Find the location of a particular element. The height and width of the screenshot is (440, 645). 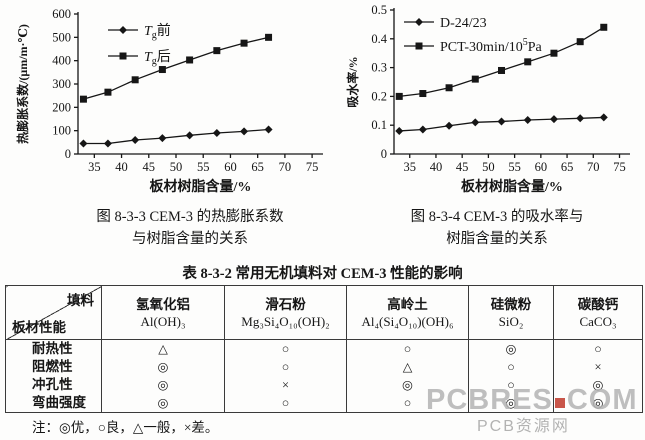

svg-text: 热膨胀系数/(μm/m·℃) is located at coordinates (22, 84).